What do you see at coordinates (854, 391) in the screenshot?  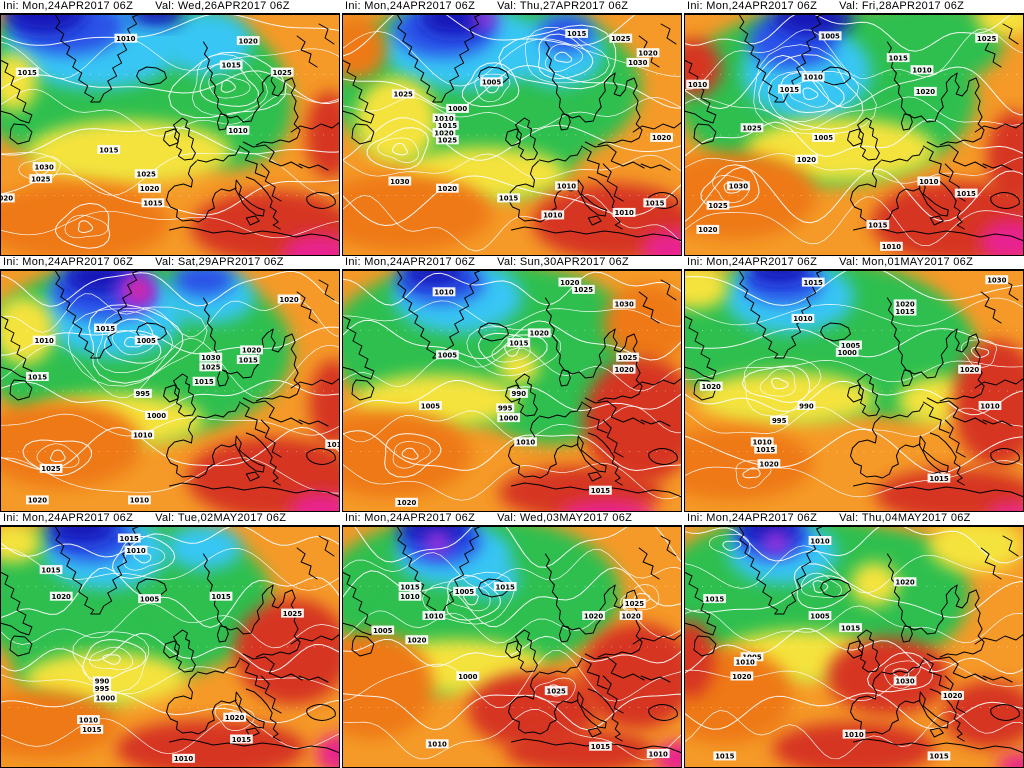 I see `temperature-field` at bounding box center [854, 391].